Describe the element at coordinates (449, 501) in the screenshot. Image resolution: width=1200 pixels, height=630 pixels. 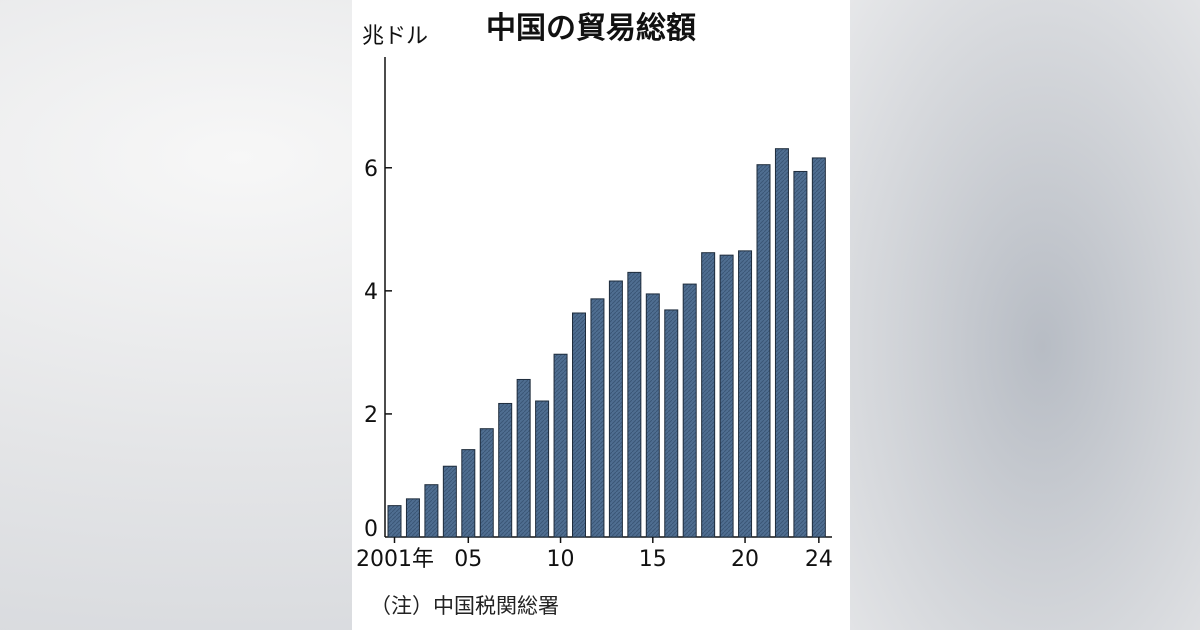
I see `bar-2004` at that location.